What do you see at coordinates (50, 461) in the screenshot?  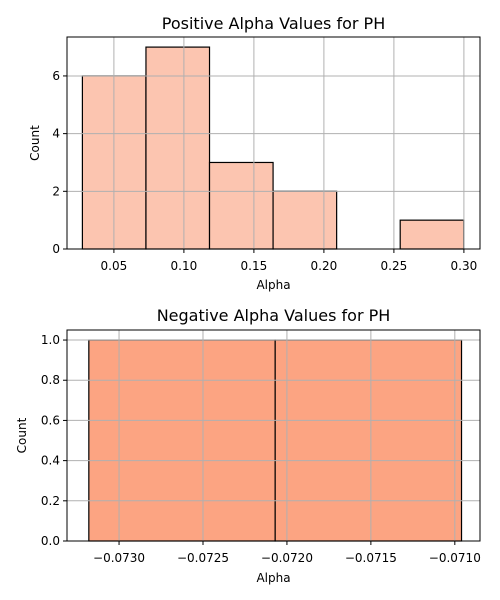 I see `y-tick-label: 0.4` at bounding box center [50, 461].